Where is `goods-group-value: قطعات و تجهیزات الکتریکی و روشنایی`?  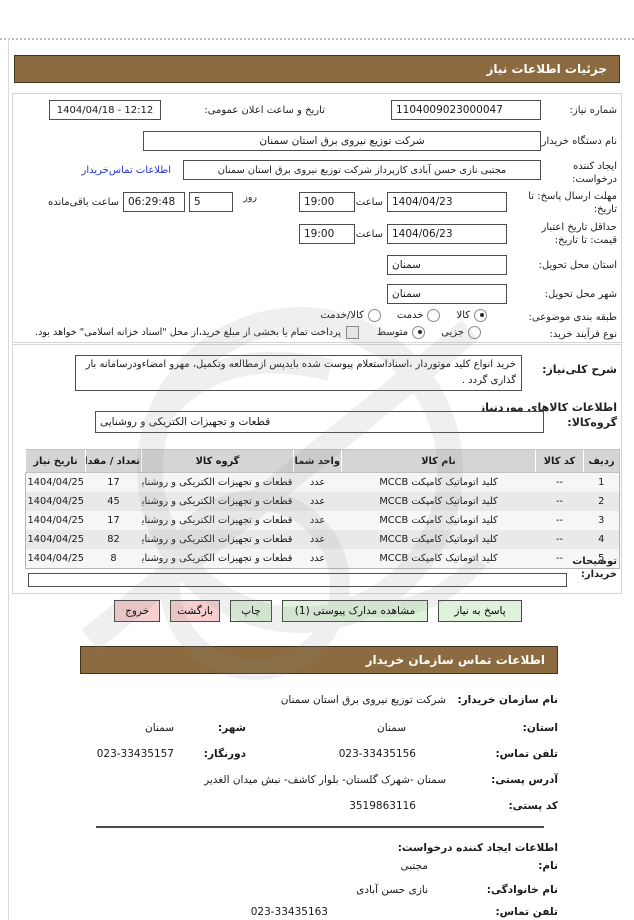
goods-group-value: قطعات و تجهیزات الکتریکی و روشنایی is located at coordinates (185, 422).